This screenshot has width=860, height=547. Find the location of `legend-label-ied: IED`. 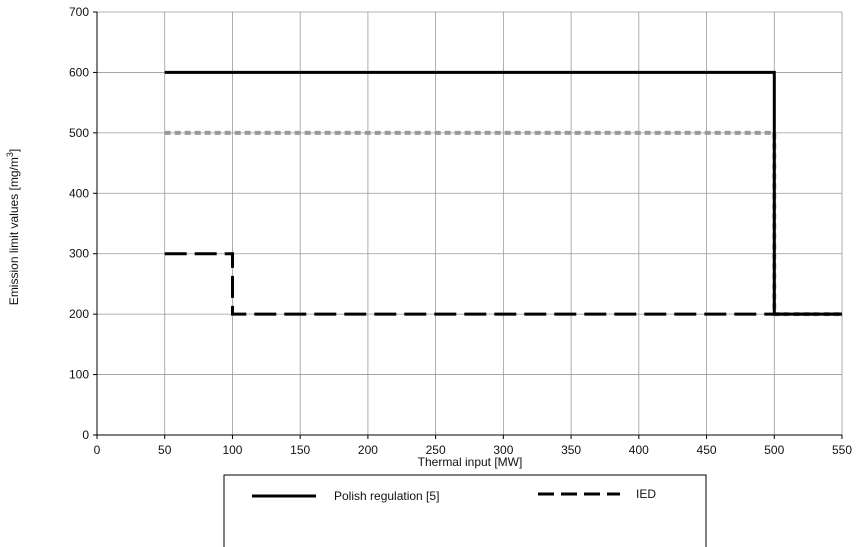

legend-label-ied: IED is located at coordinates (646, 494).